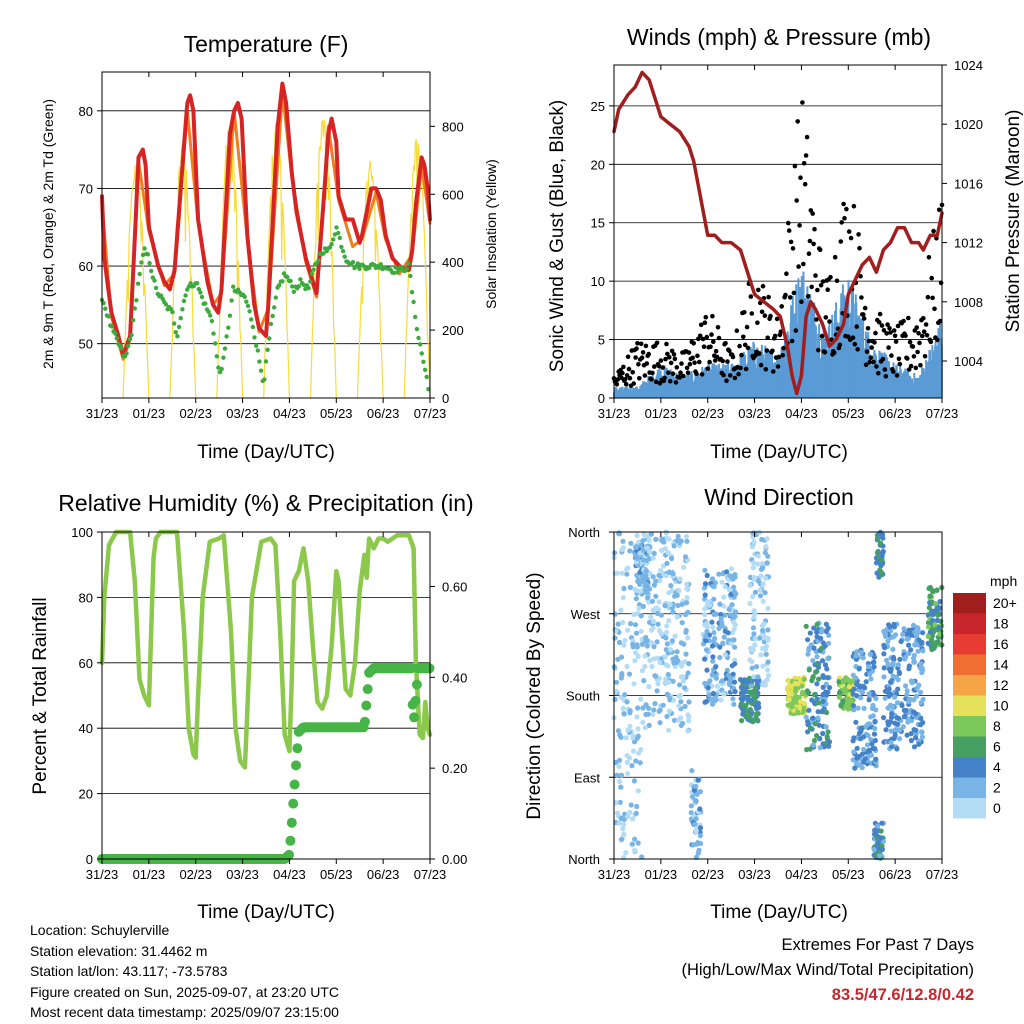 Image resolution: width=1024 pixels, height=1024 pixels. What do you see at coordinates (195, 413) in the screenshot?
I see `x-tick-label: 02/23` at bounding box center [195, 413].